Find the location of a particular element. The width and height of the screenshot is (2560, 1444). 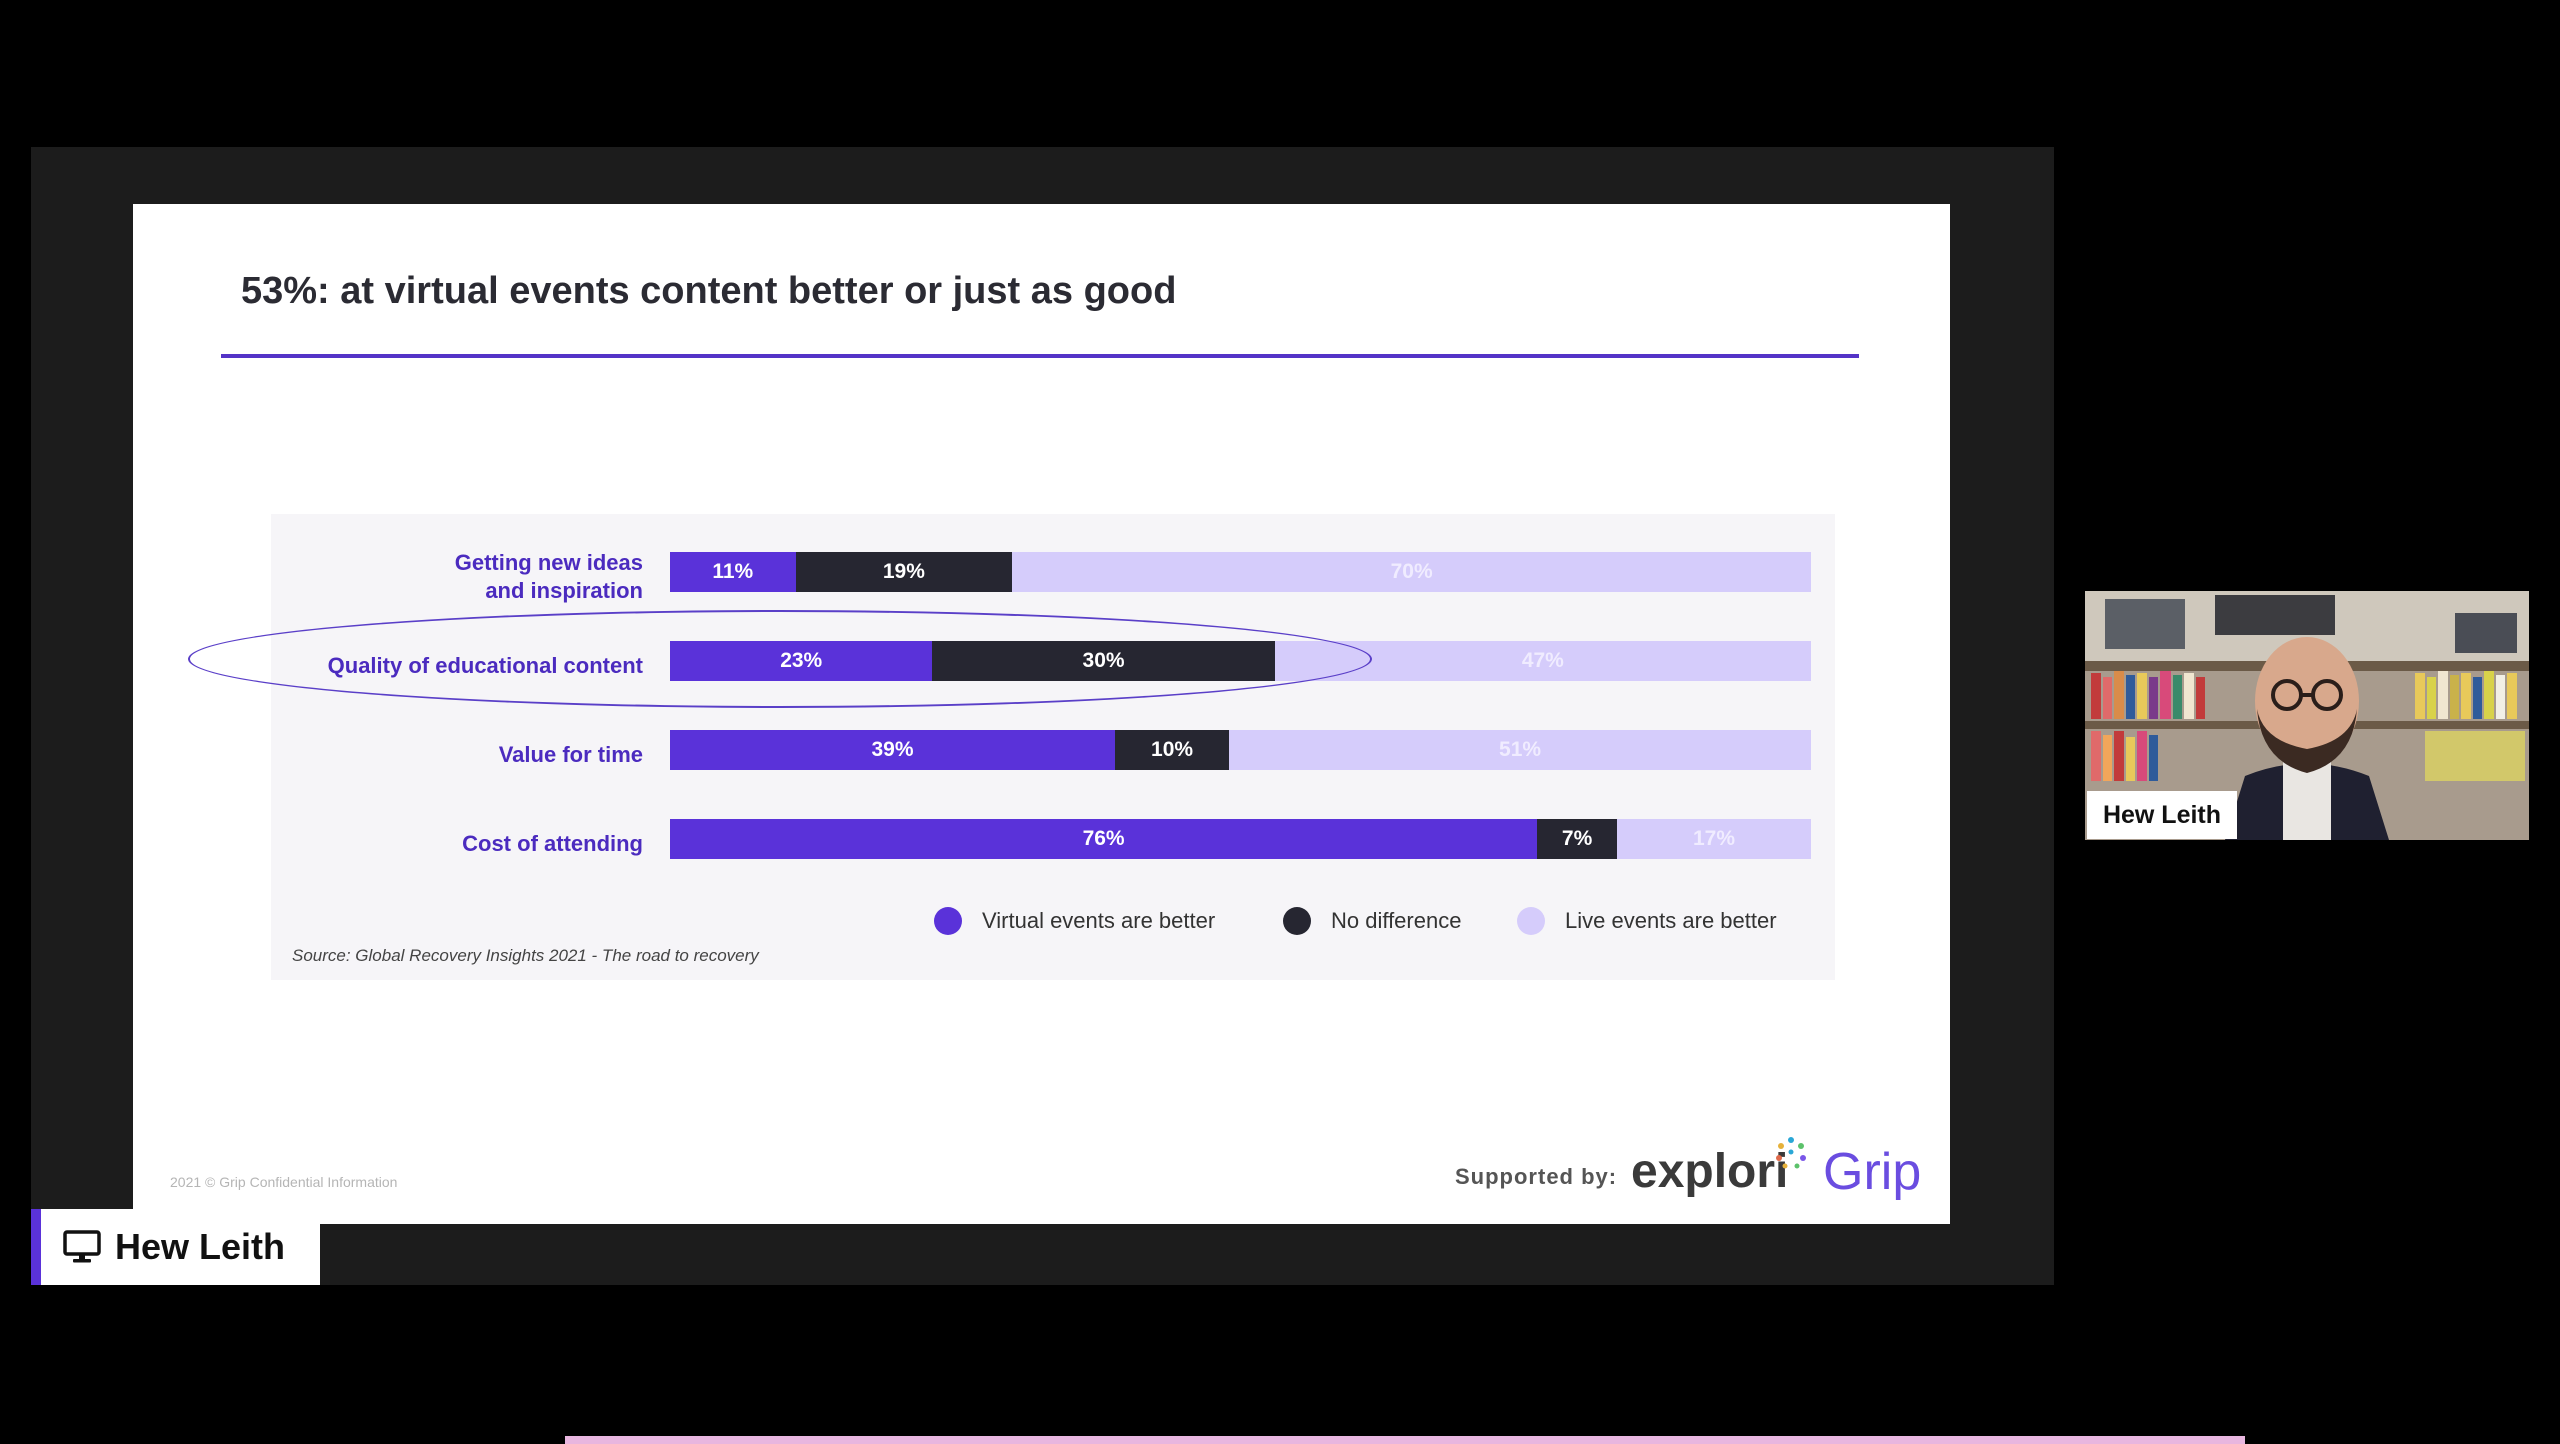

bar-segment-live: 51% is located at coordinates (1520, 750).